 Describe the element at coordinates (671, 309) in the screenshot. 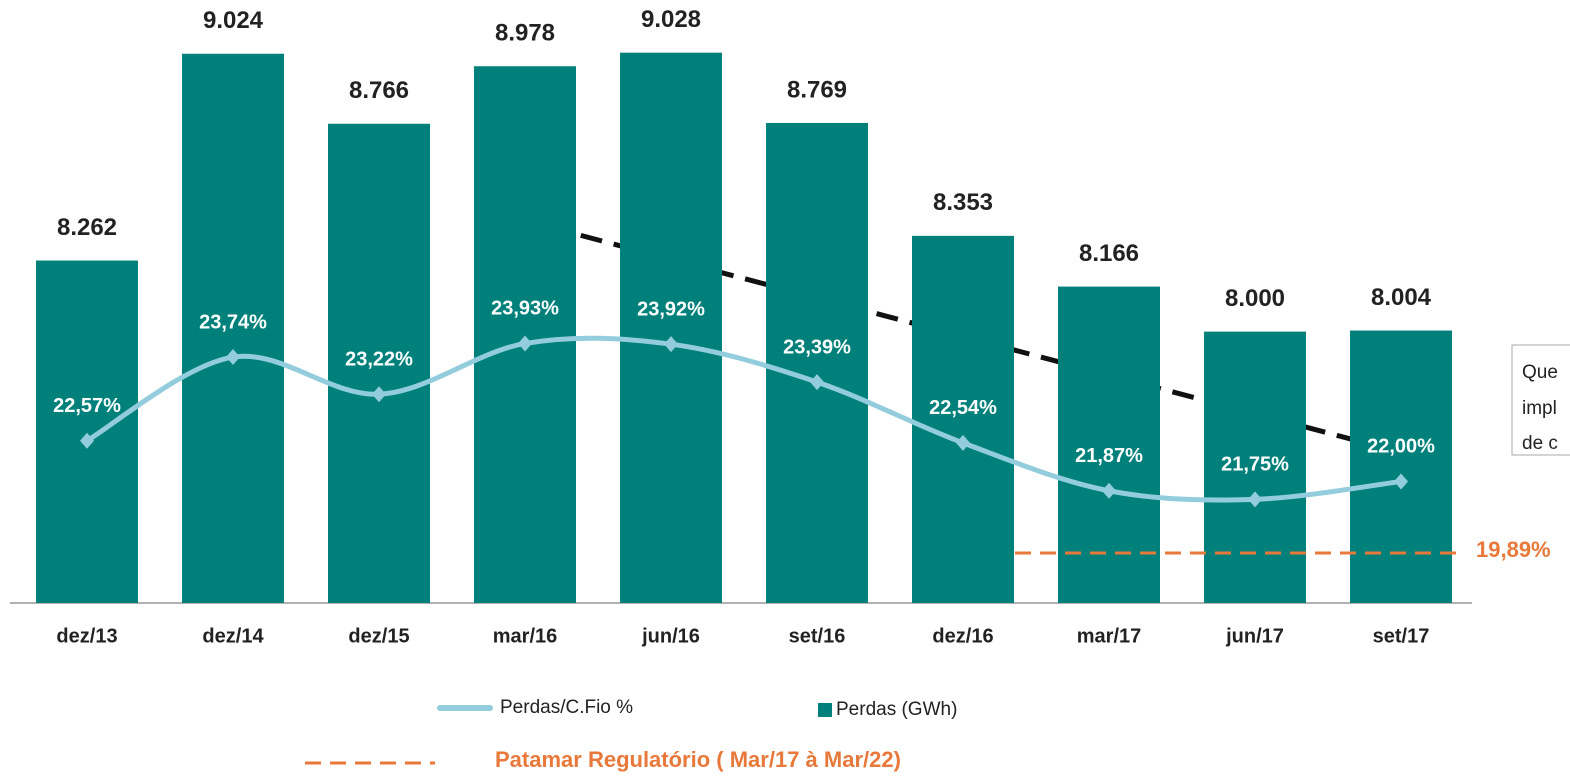

I see `data-label: 23,92%` at that location.